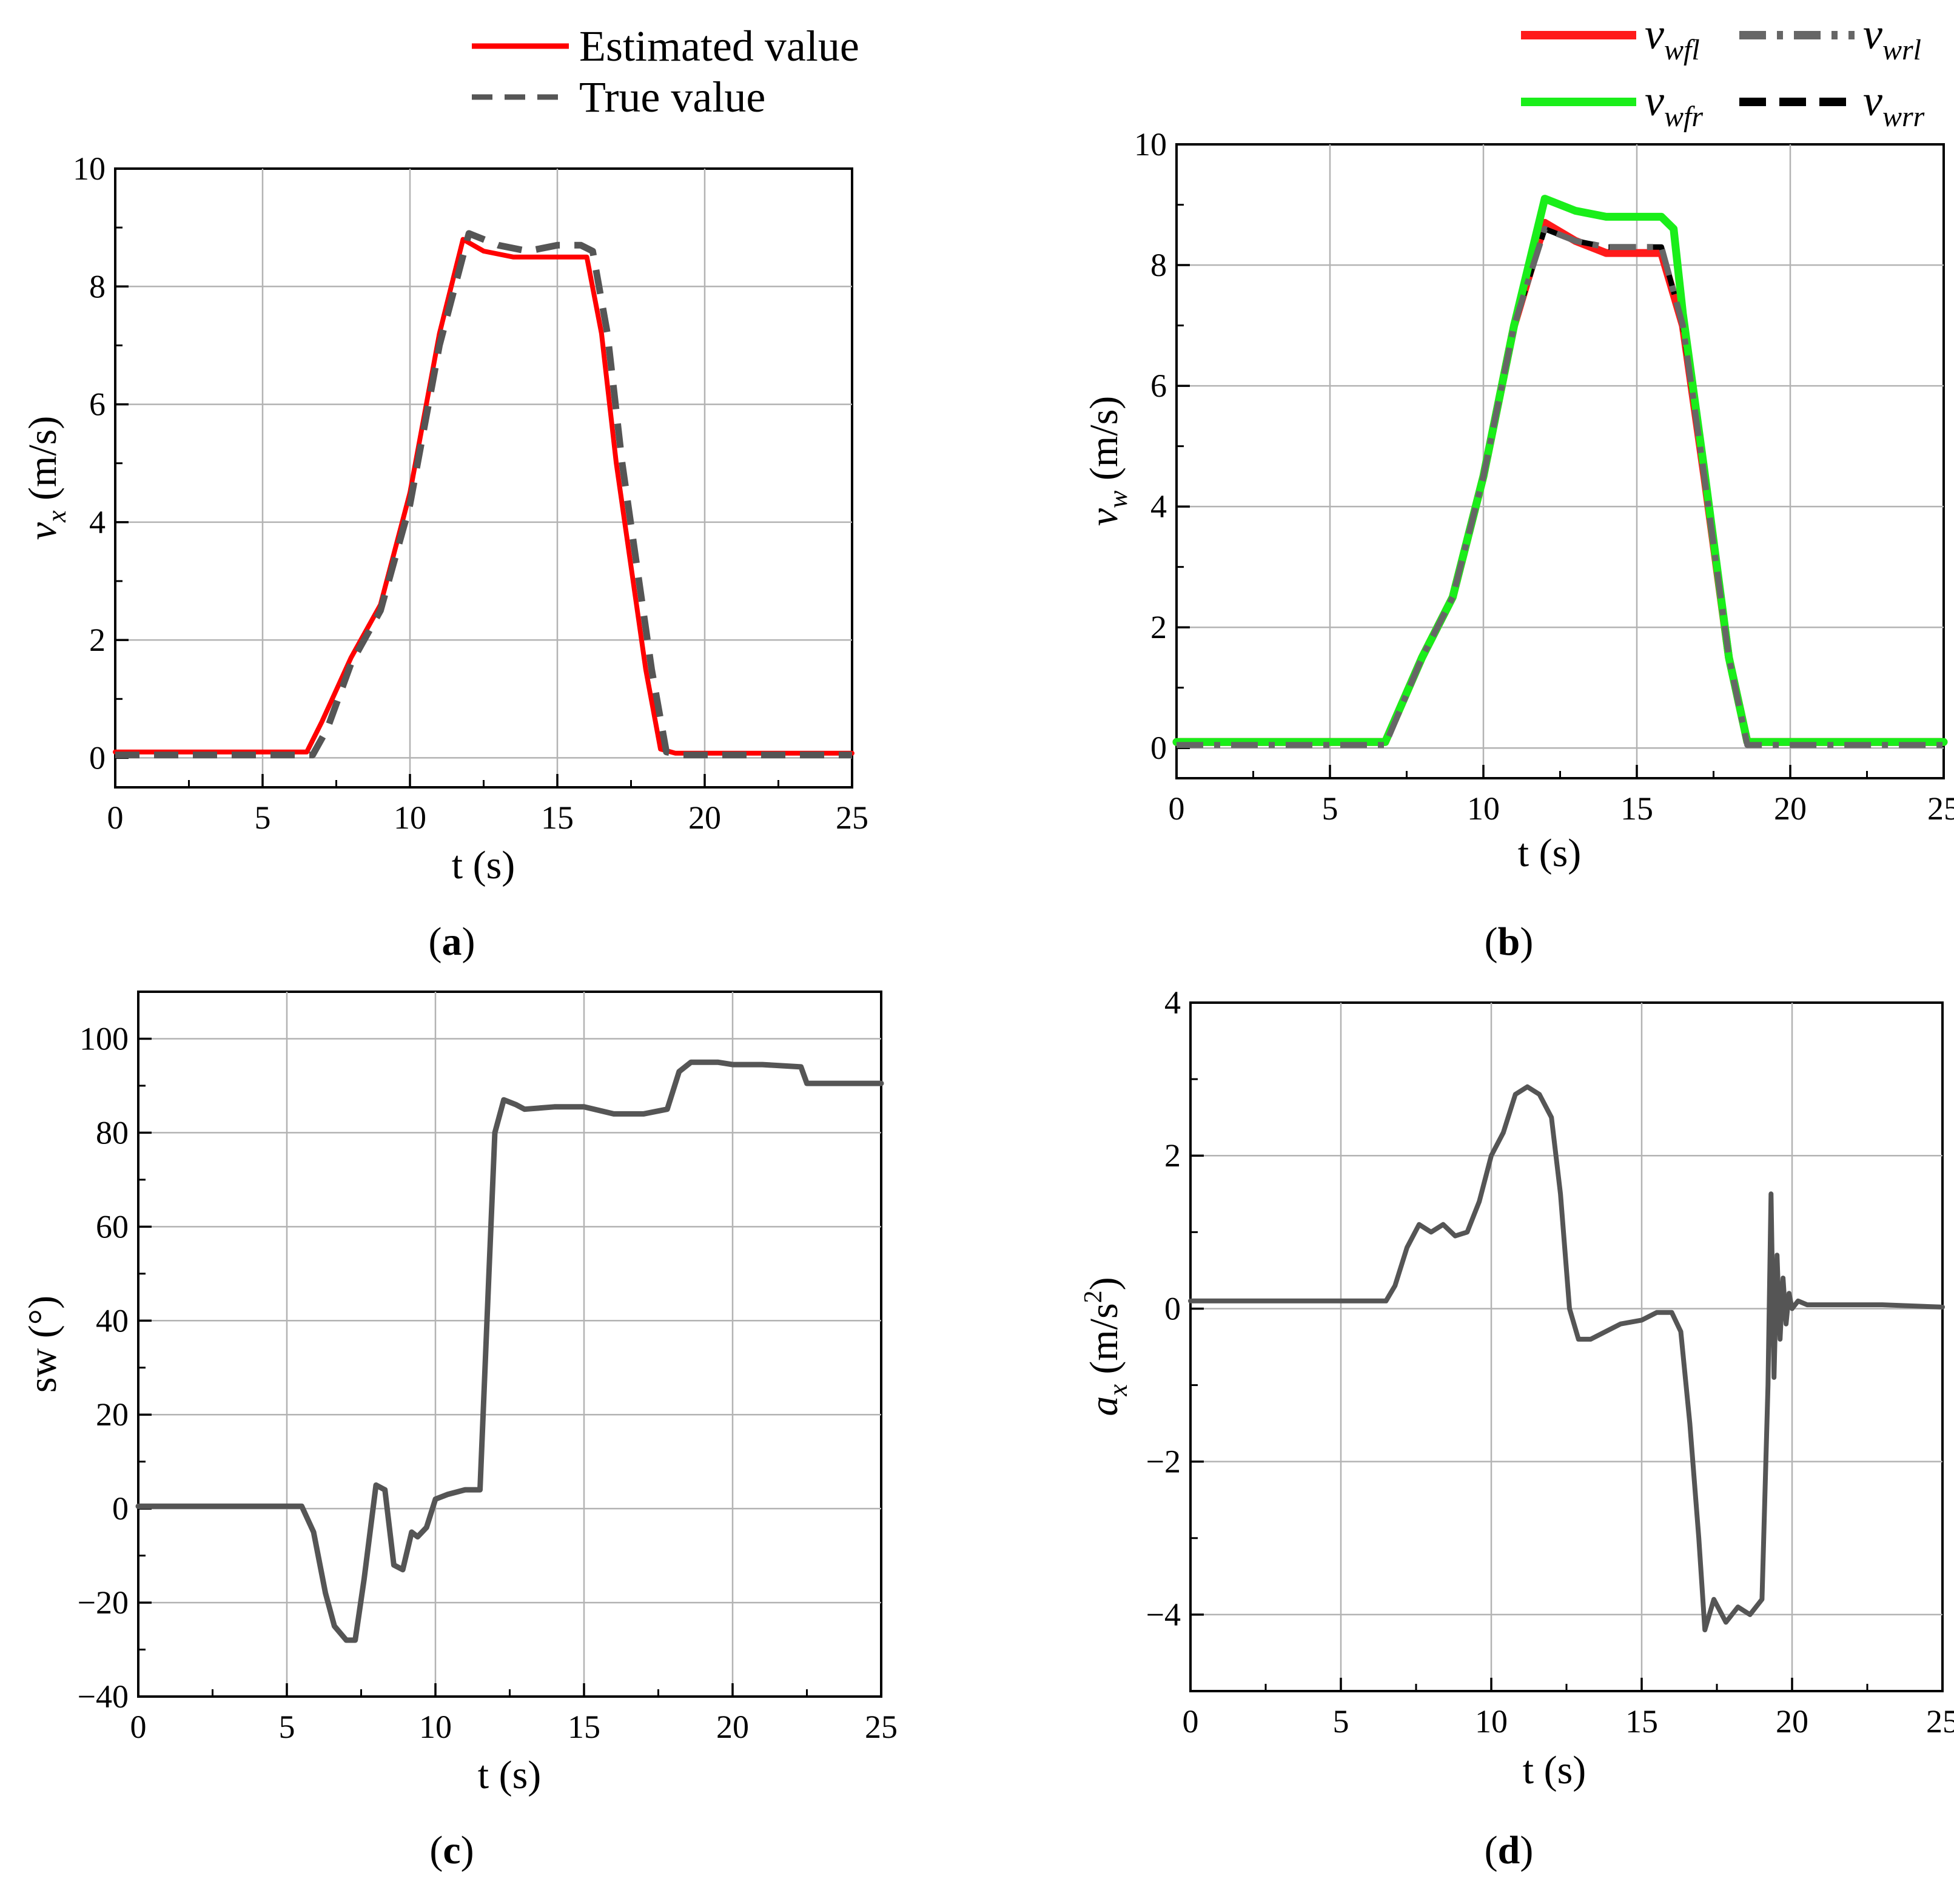 The width and height of the screenshot is (1954, 1904). I want to click on ytick-label-c: 80, so click(112, 1132).